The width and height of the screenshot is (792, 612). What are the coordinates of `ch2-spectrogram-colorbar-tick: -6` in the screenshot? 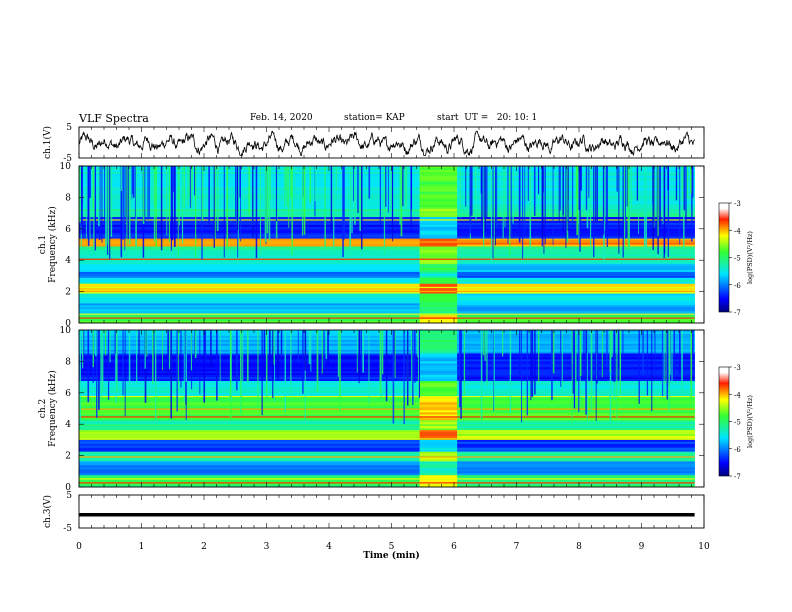 It's located at (737, 450).